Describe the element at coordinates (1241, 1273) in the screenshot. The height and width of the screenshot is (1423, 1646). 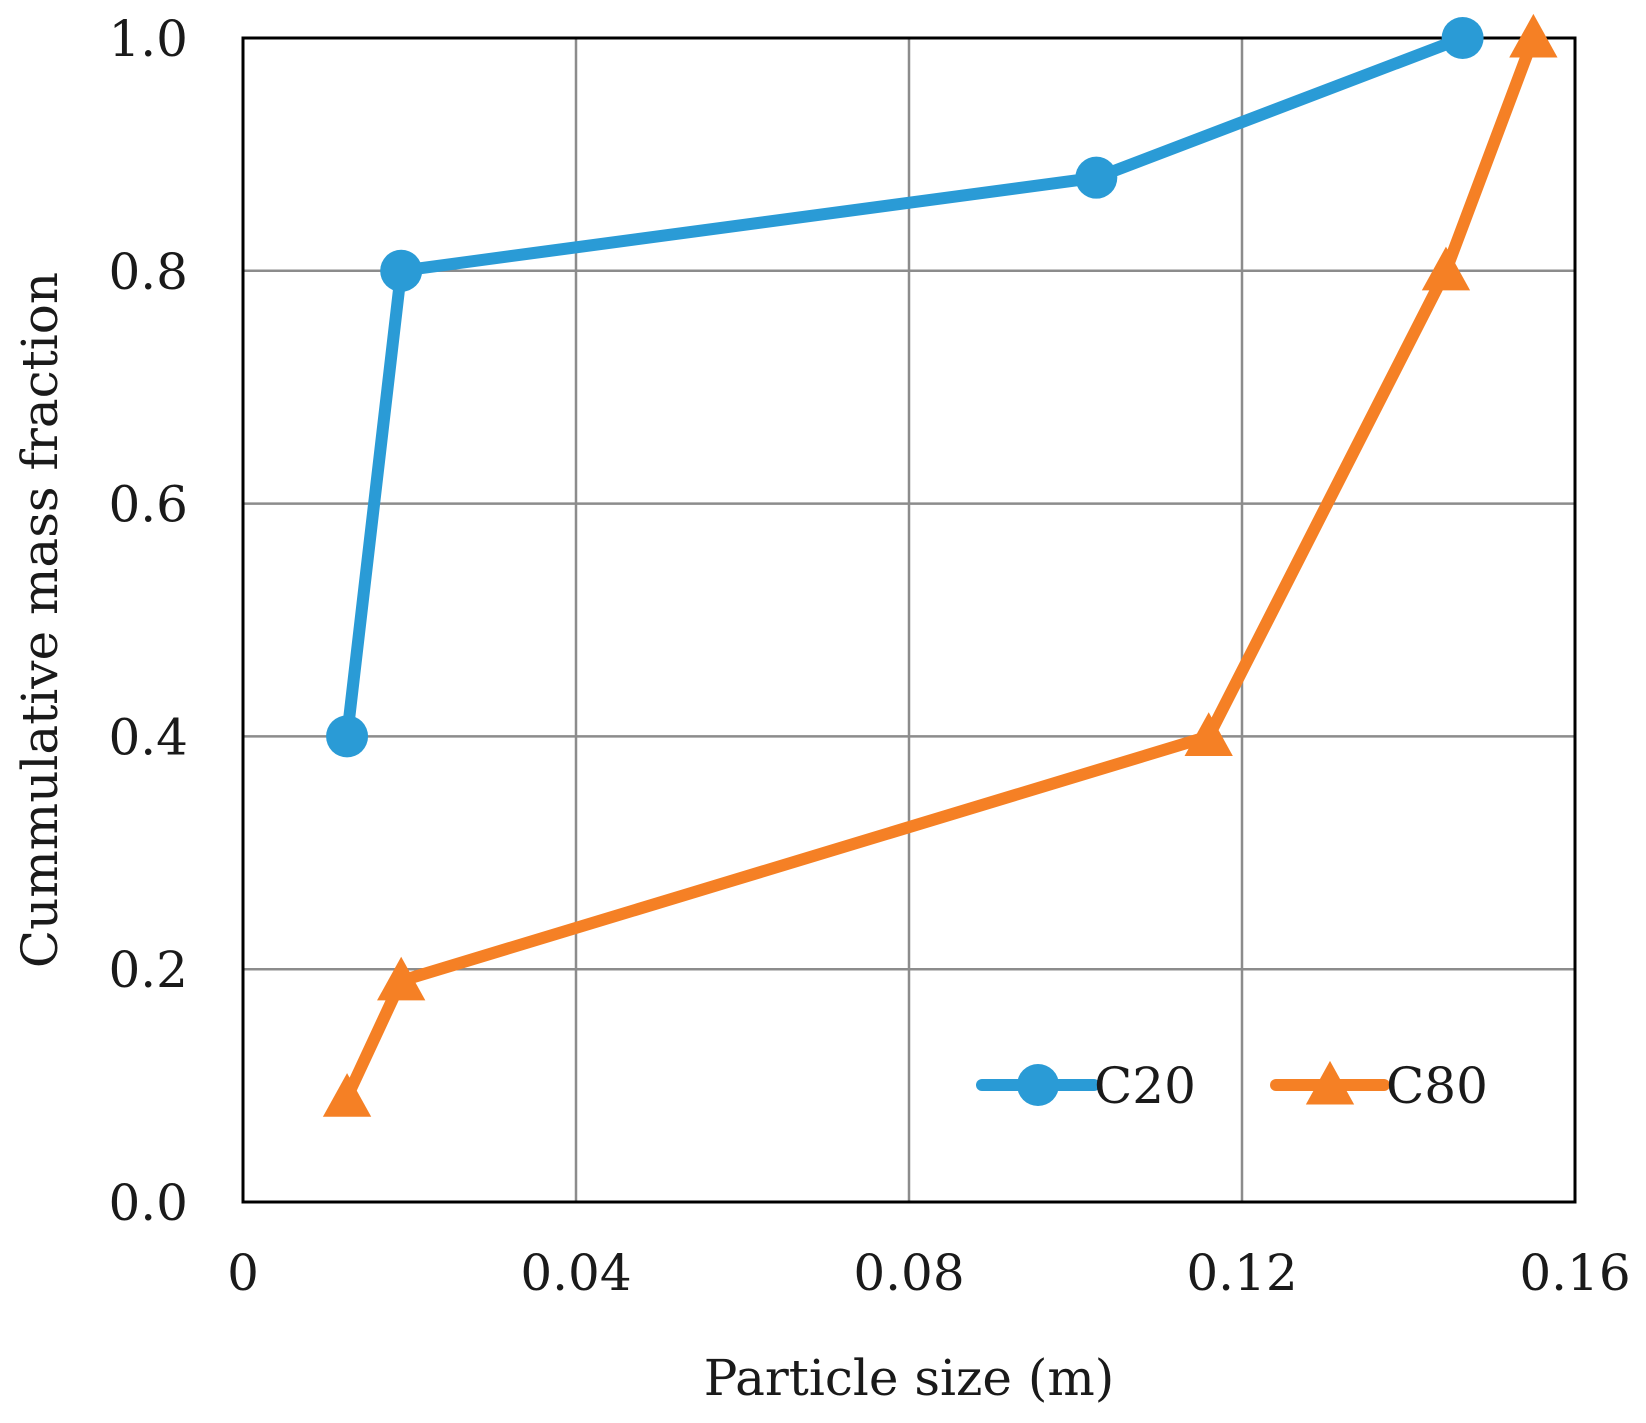
I see `x-tick-label: 0.12` at that location.